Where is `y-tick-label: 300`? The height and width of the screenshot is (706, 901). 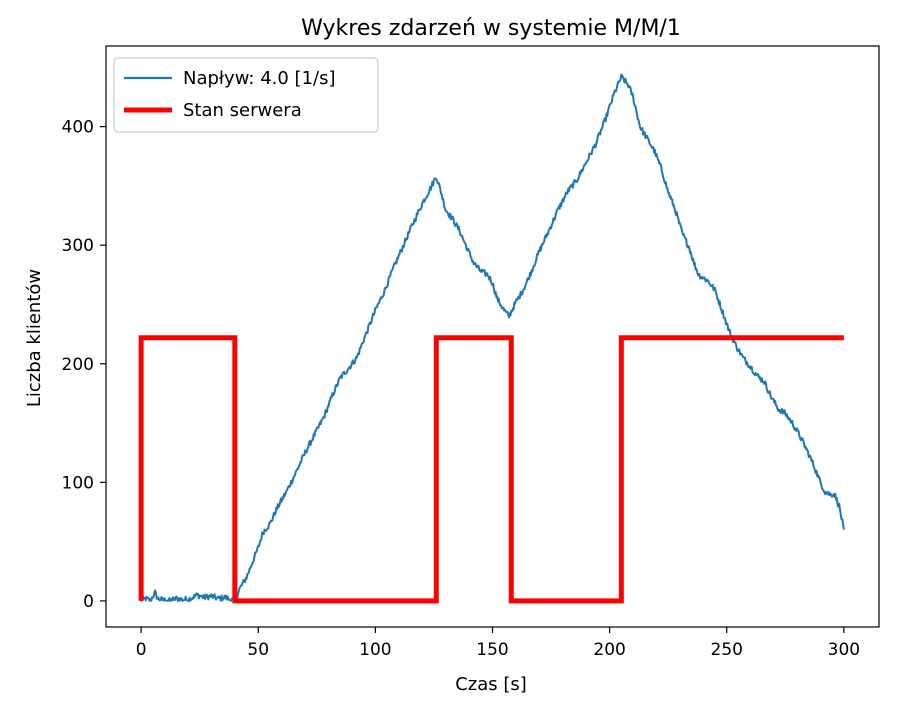
y-tick-label: 300 is located at coordinates (78, 246).